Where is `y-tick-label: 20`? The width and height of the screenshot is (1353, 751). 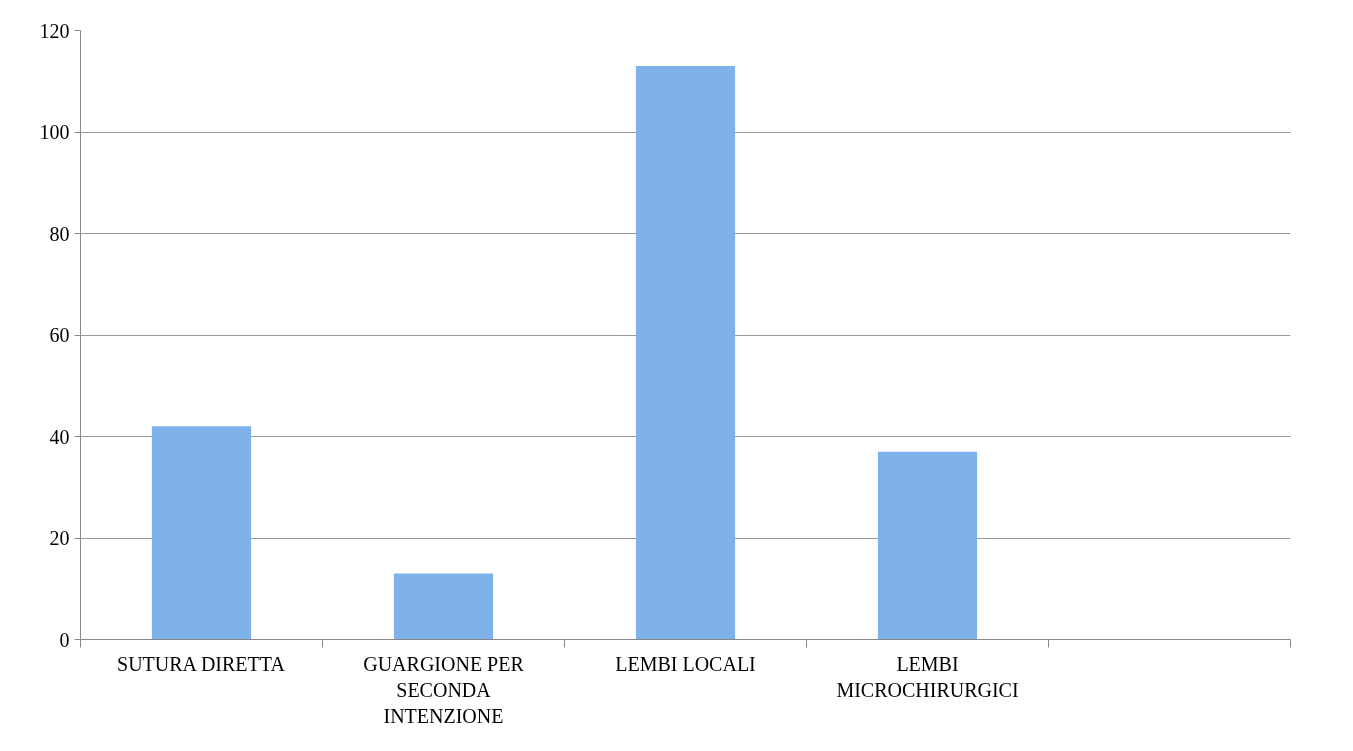 y-tick-label: 20 is located at coordinates (59, 538).